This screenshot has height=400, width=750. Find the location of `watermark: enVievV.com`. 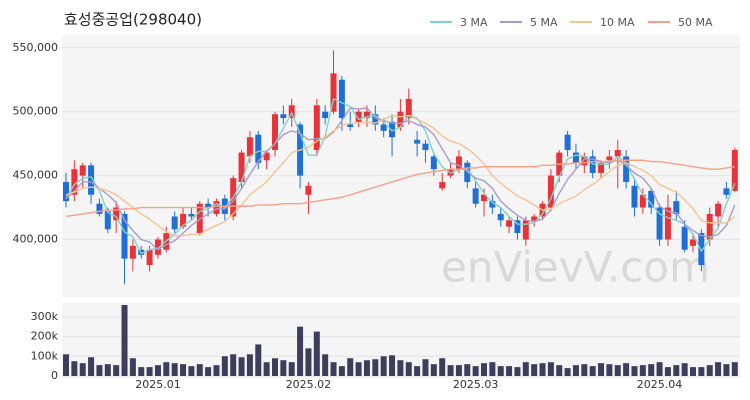

watermark: enVievV.com is located at coordinates (575, 267).